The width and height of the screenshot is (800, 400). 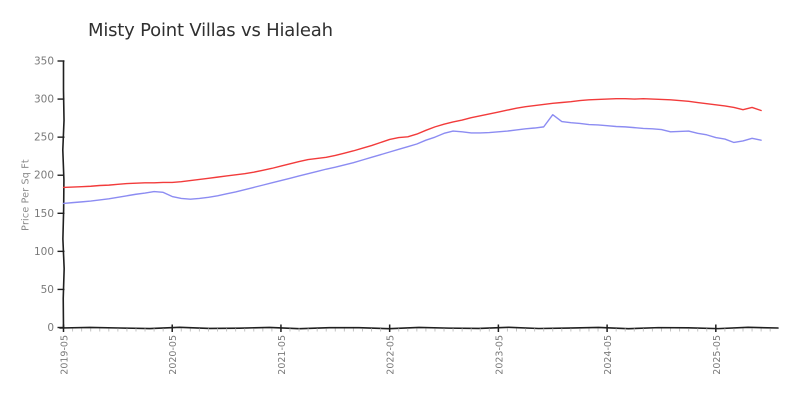 What do you see at coordinates (44, 100) in the screenshot?
I see `y-tick-label: 300` at bounding box center [44, 100].